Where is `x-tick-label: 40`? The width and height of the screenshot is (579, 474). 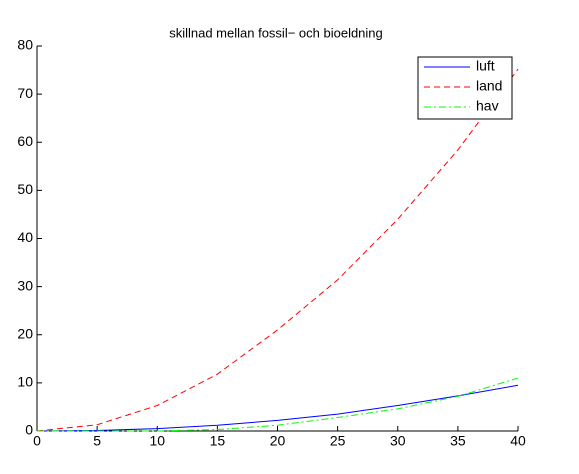
x-tick-label: 40 is located at coordinates (518, 441).